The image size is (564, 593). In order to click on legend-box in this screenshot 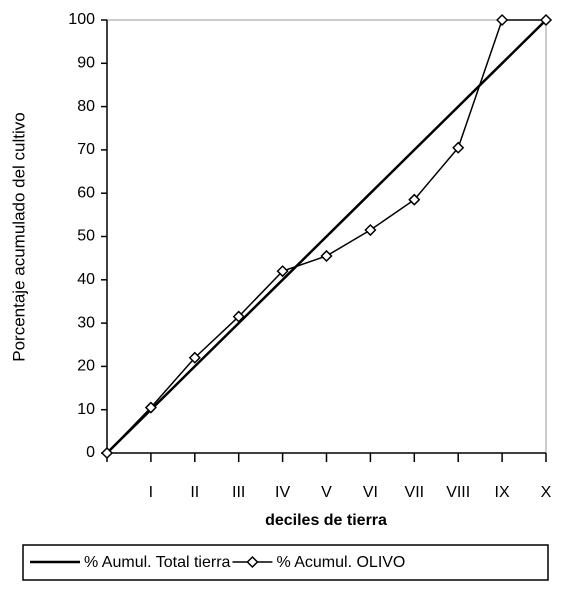, I will do `click(285, 562)`.